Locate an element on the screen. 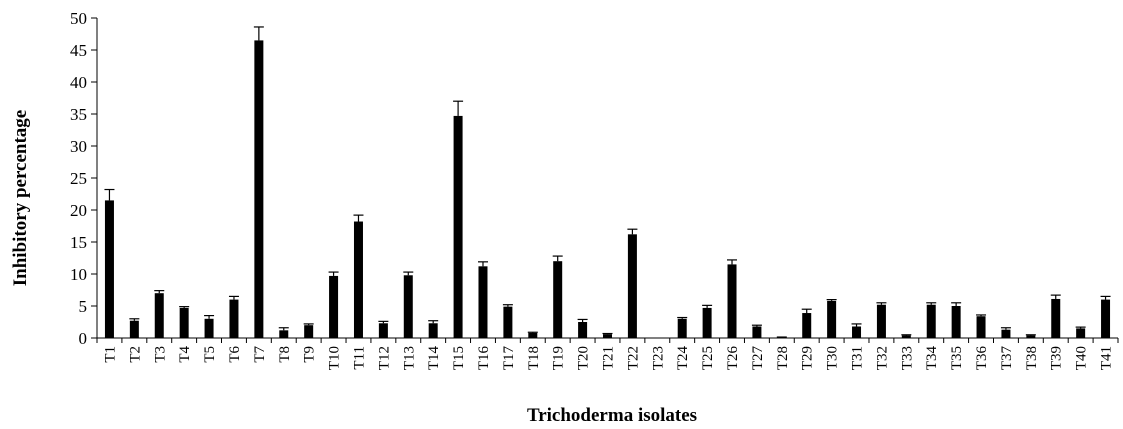 The width and height of the screenshot is (1123, 429). category-label-T41: T41 is located at coordinates (1107, 358).